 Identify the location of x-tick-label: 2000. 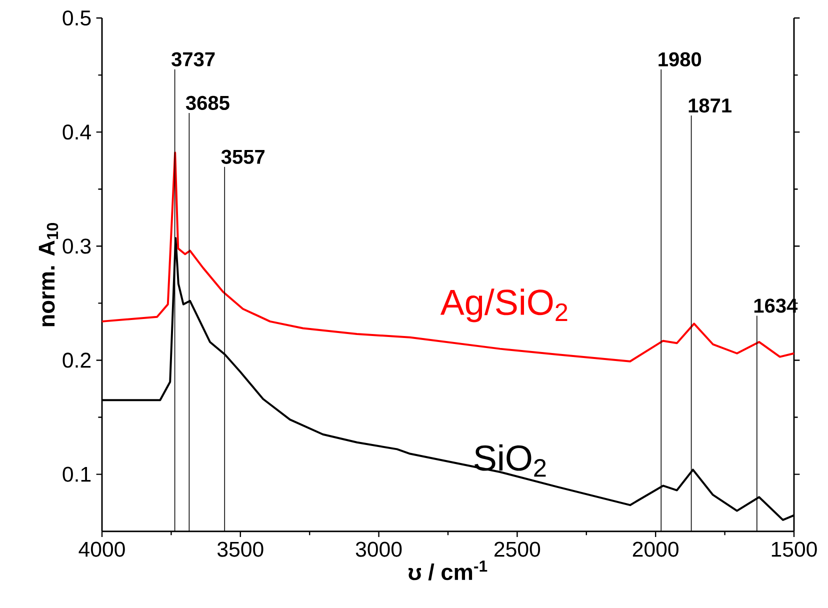
(655, 549).